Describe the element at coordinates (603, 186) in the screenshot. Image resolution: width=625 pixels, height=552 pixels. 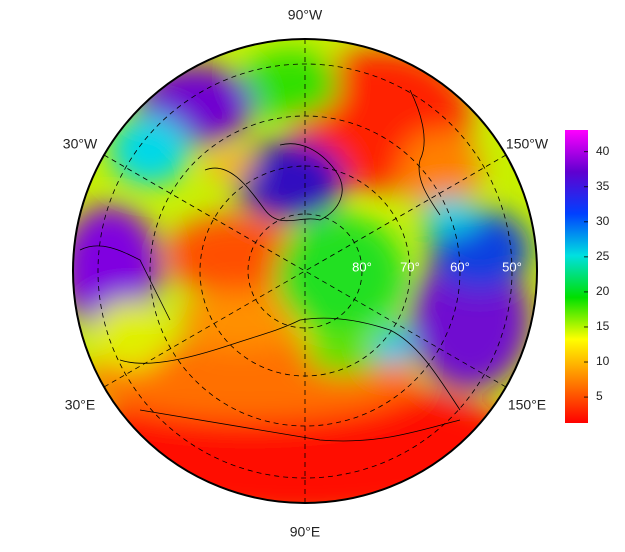
I see `colorbar-tick-label: 35` at that location.